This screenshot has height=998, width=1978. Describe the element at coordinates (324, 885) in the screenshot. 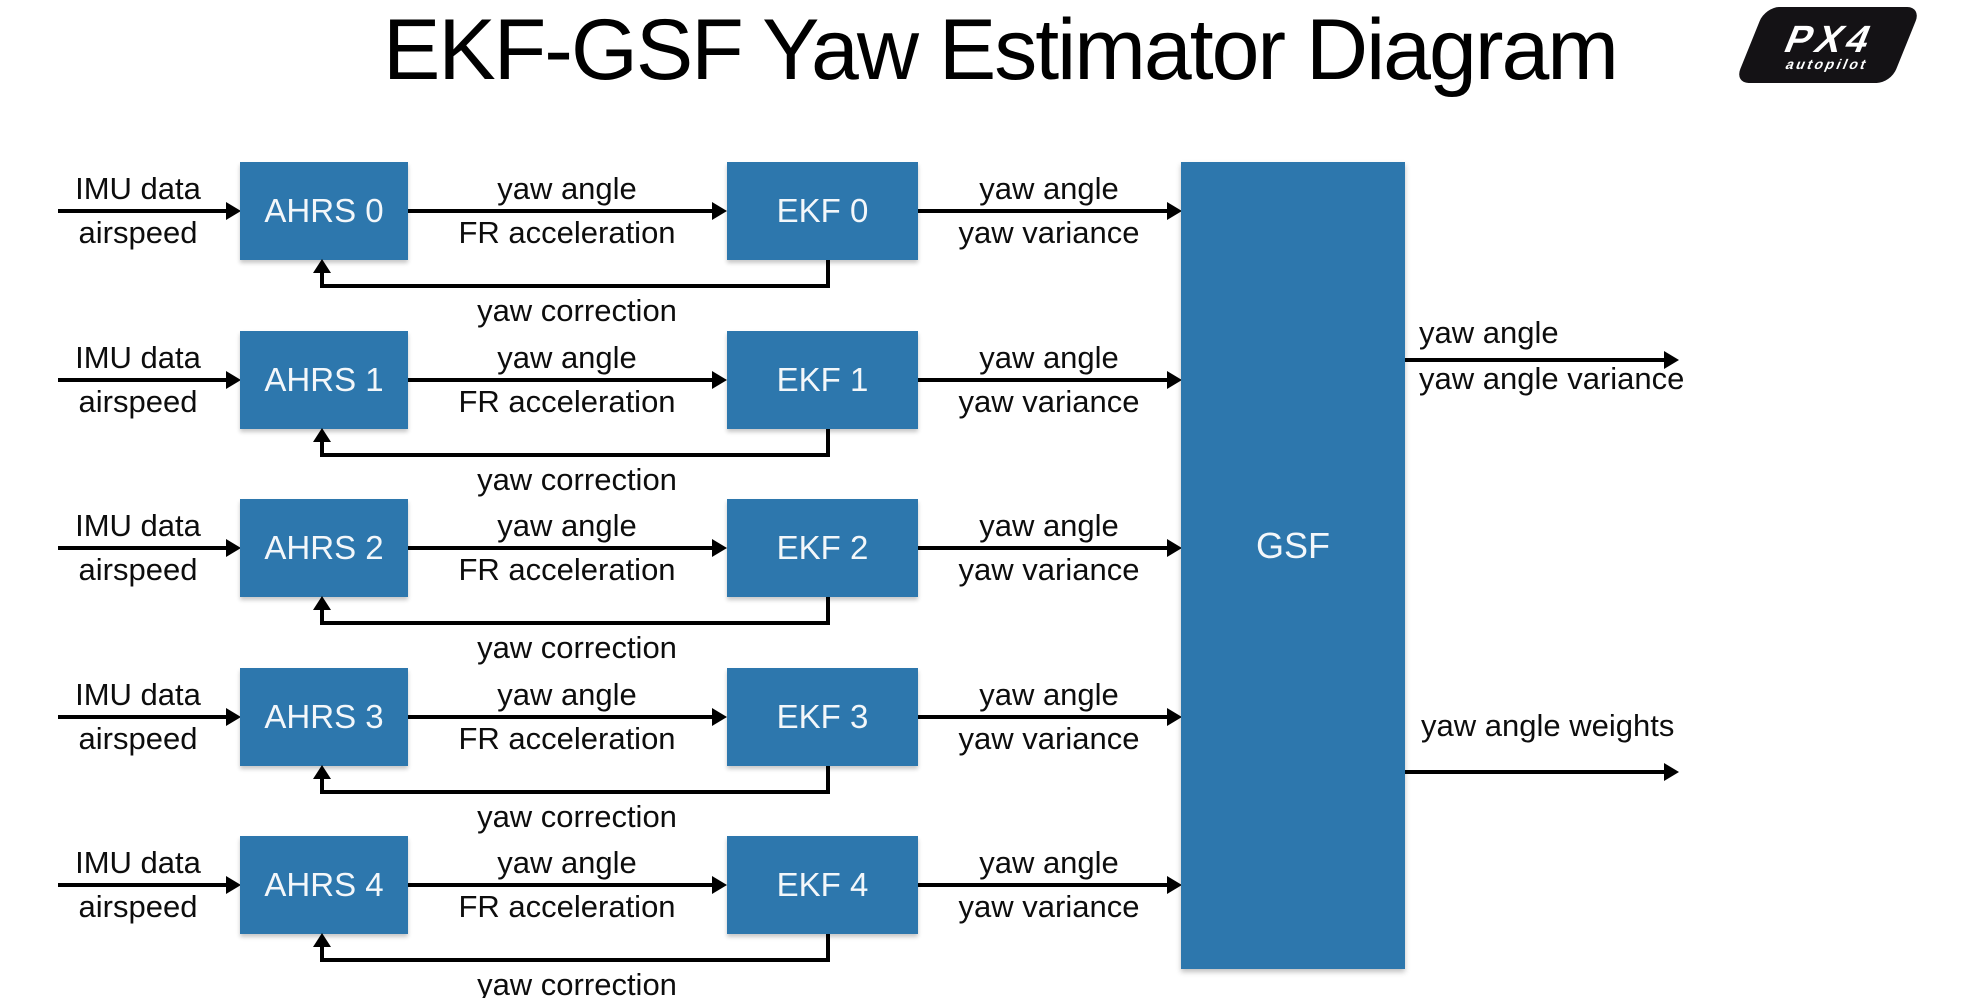

I see `ahrs-box: AHRS 4` at that location.